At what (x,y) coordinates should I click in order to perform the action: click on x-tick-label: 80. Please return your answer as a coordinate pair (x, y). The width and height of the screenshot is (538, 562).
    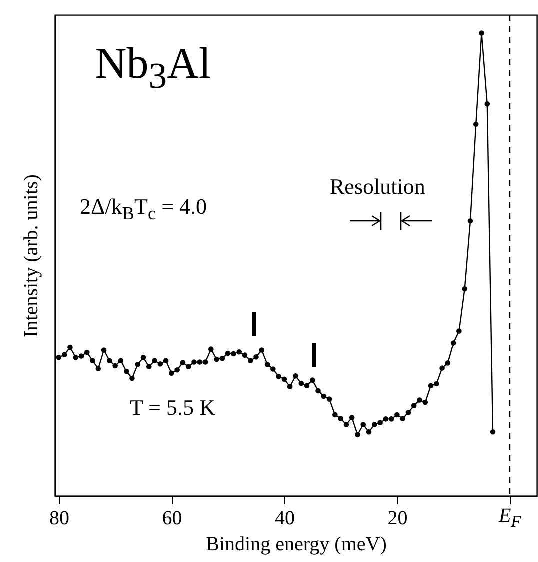
    Looking at the image, I should click on (59, 519).